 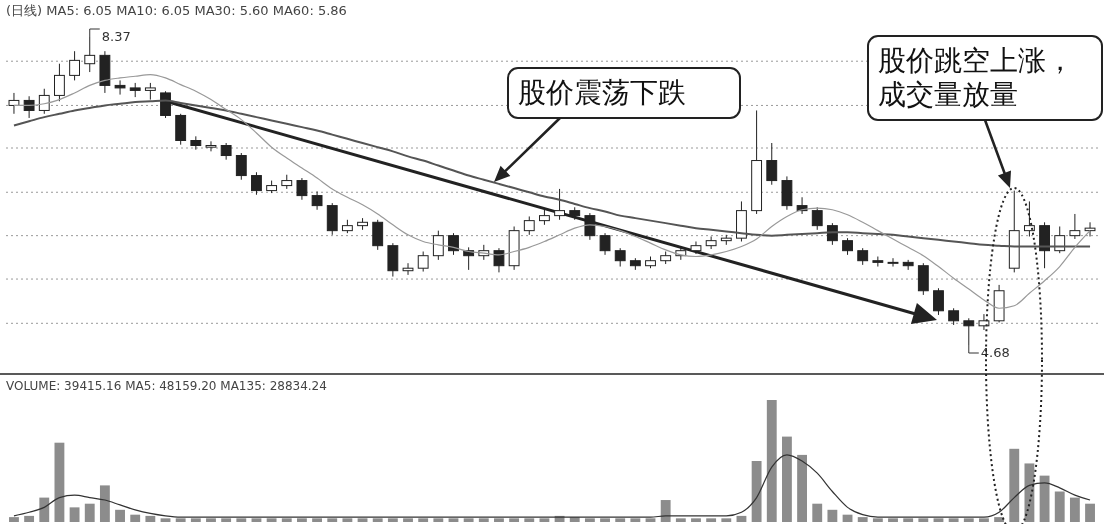 I want to click on annotation: 股价跳空上涨，成交量放量, so click(x=976, y=77).